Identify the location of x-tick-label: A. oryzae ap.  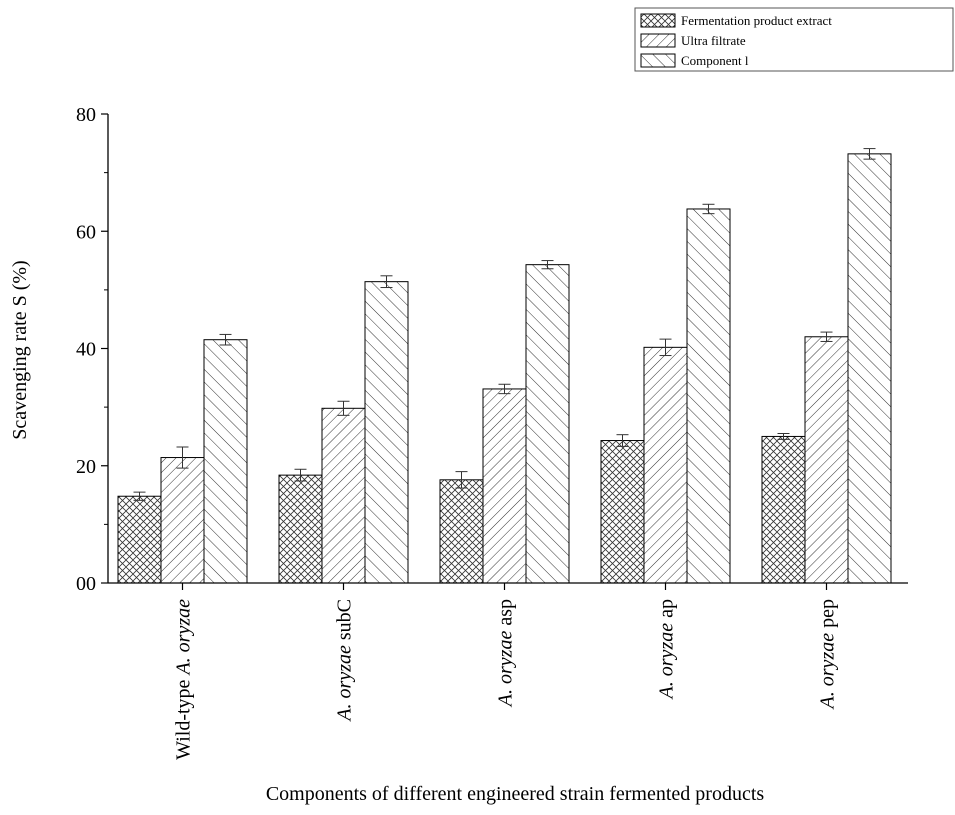
(667, 649).